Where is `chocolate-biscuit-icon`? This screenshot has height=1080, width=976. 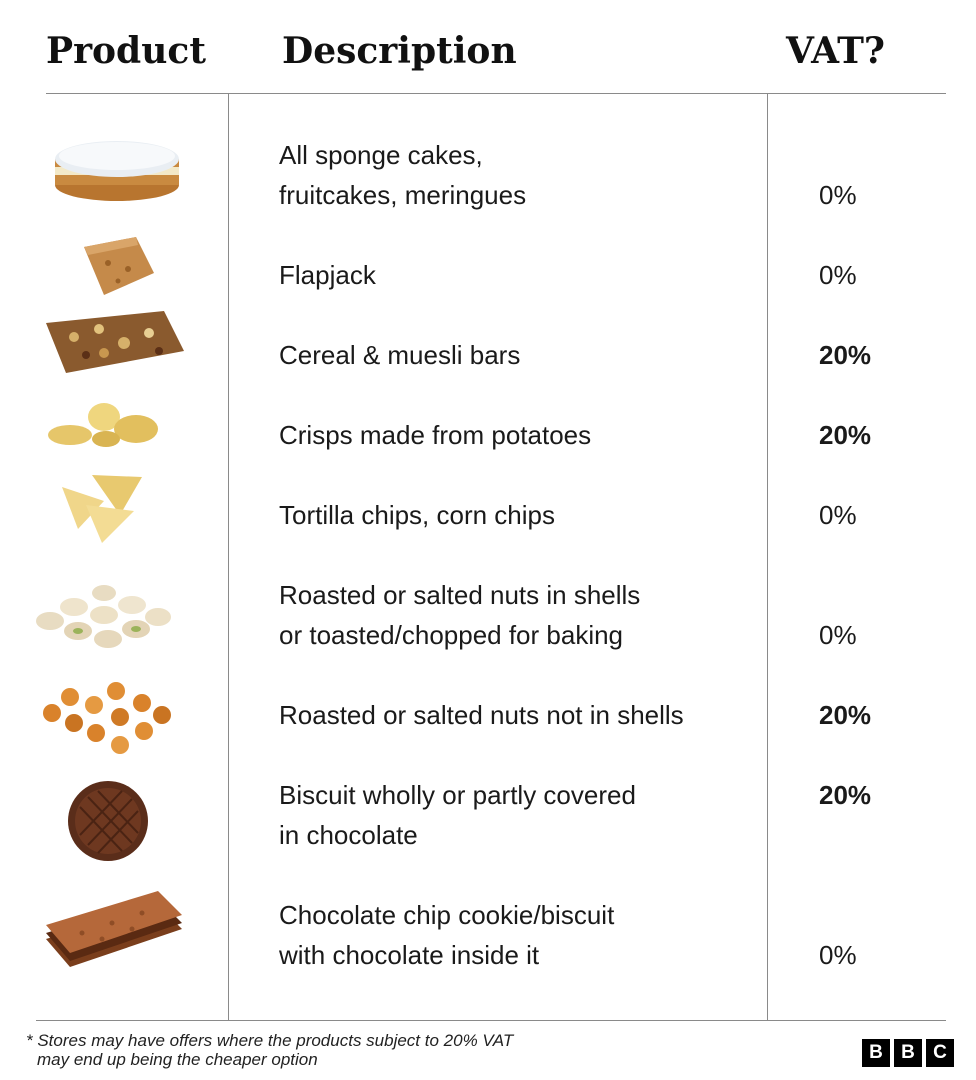
chocolate-biscuit-icon is located at coordinates (108, 821).